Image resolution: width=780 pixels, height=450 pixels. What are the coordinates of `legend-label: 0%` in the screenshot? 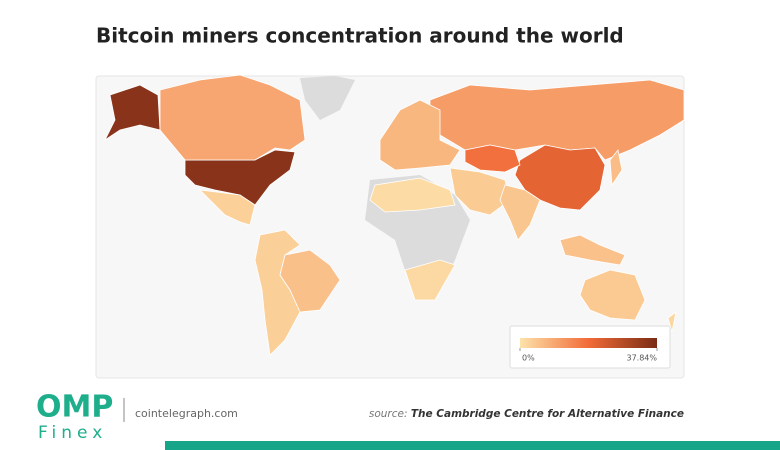 It's located at (528, 358).